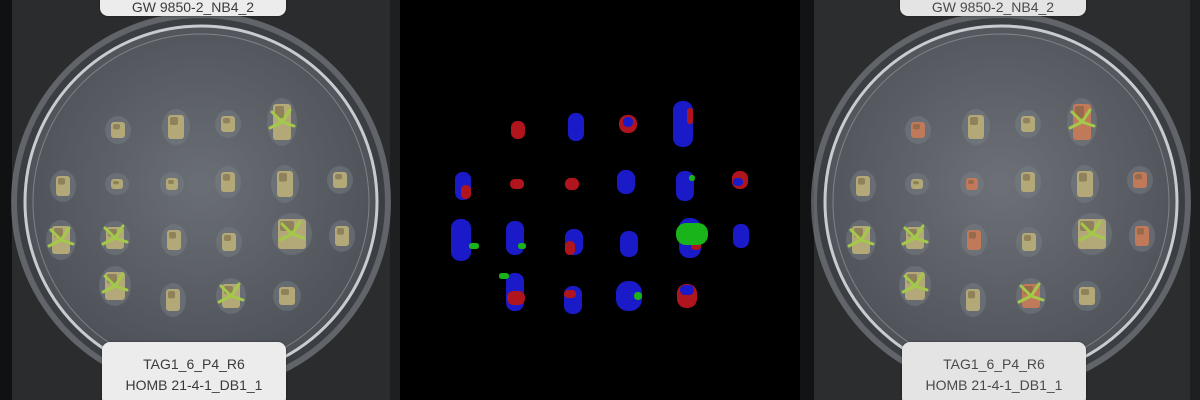 The image size is (1200, 400). Describe the element at coordinates (200, 207) in the screenshot. I see `explants` at that location.